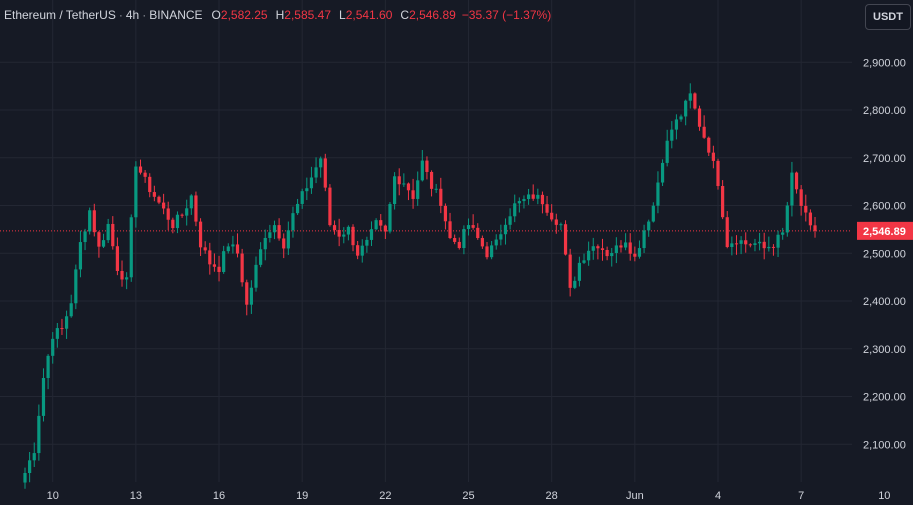 This screenshot has height=505, width=913. I want to click on time-tick-label: 7, so click(801, 496).